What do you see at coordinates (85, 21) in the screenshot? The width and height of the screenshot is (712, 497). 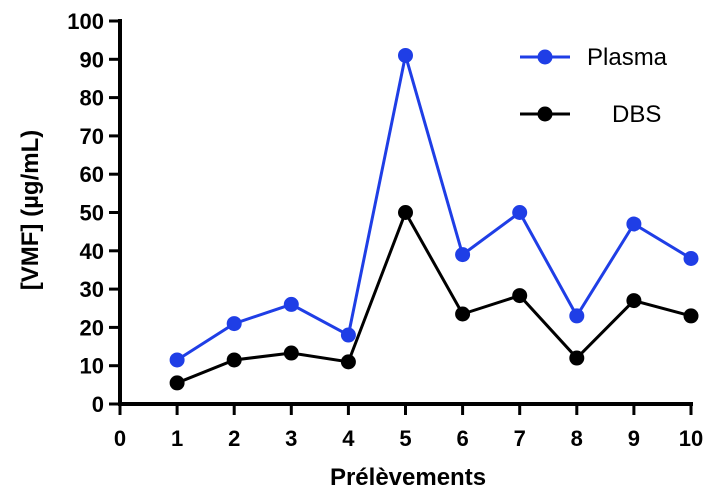 I see `y-tick-label: 100` at bounding box center [85, 21].